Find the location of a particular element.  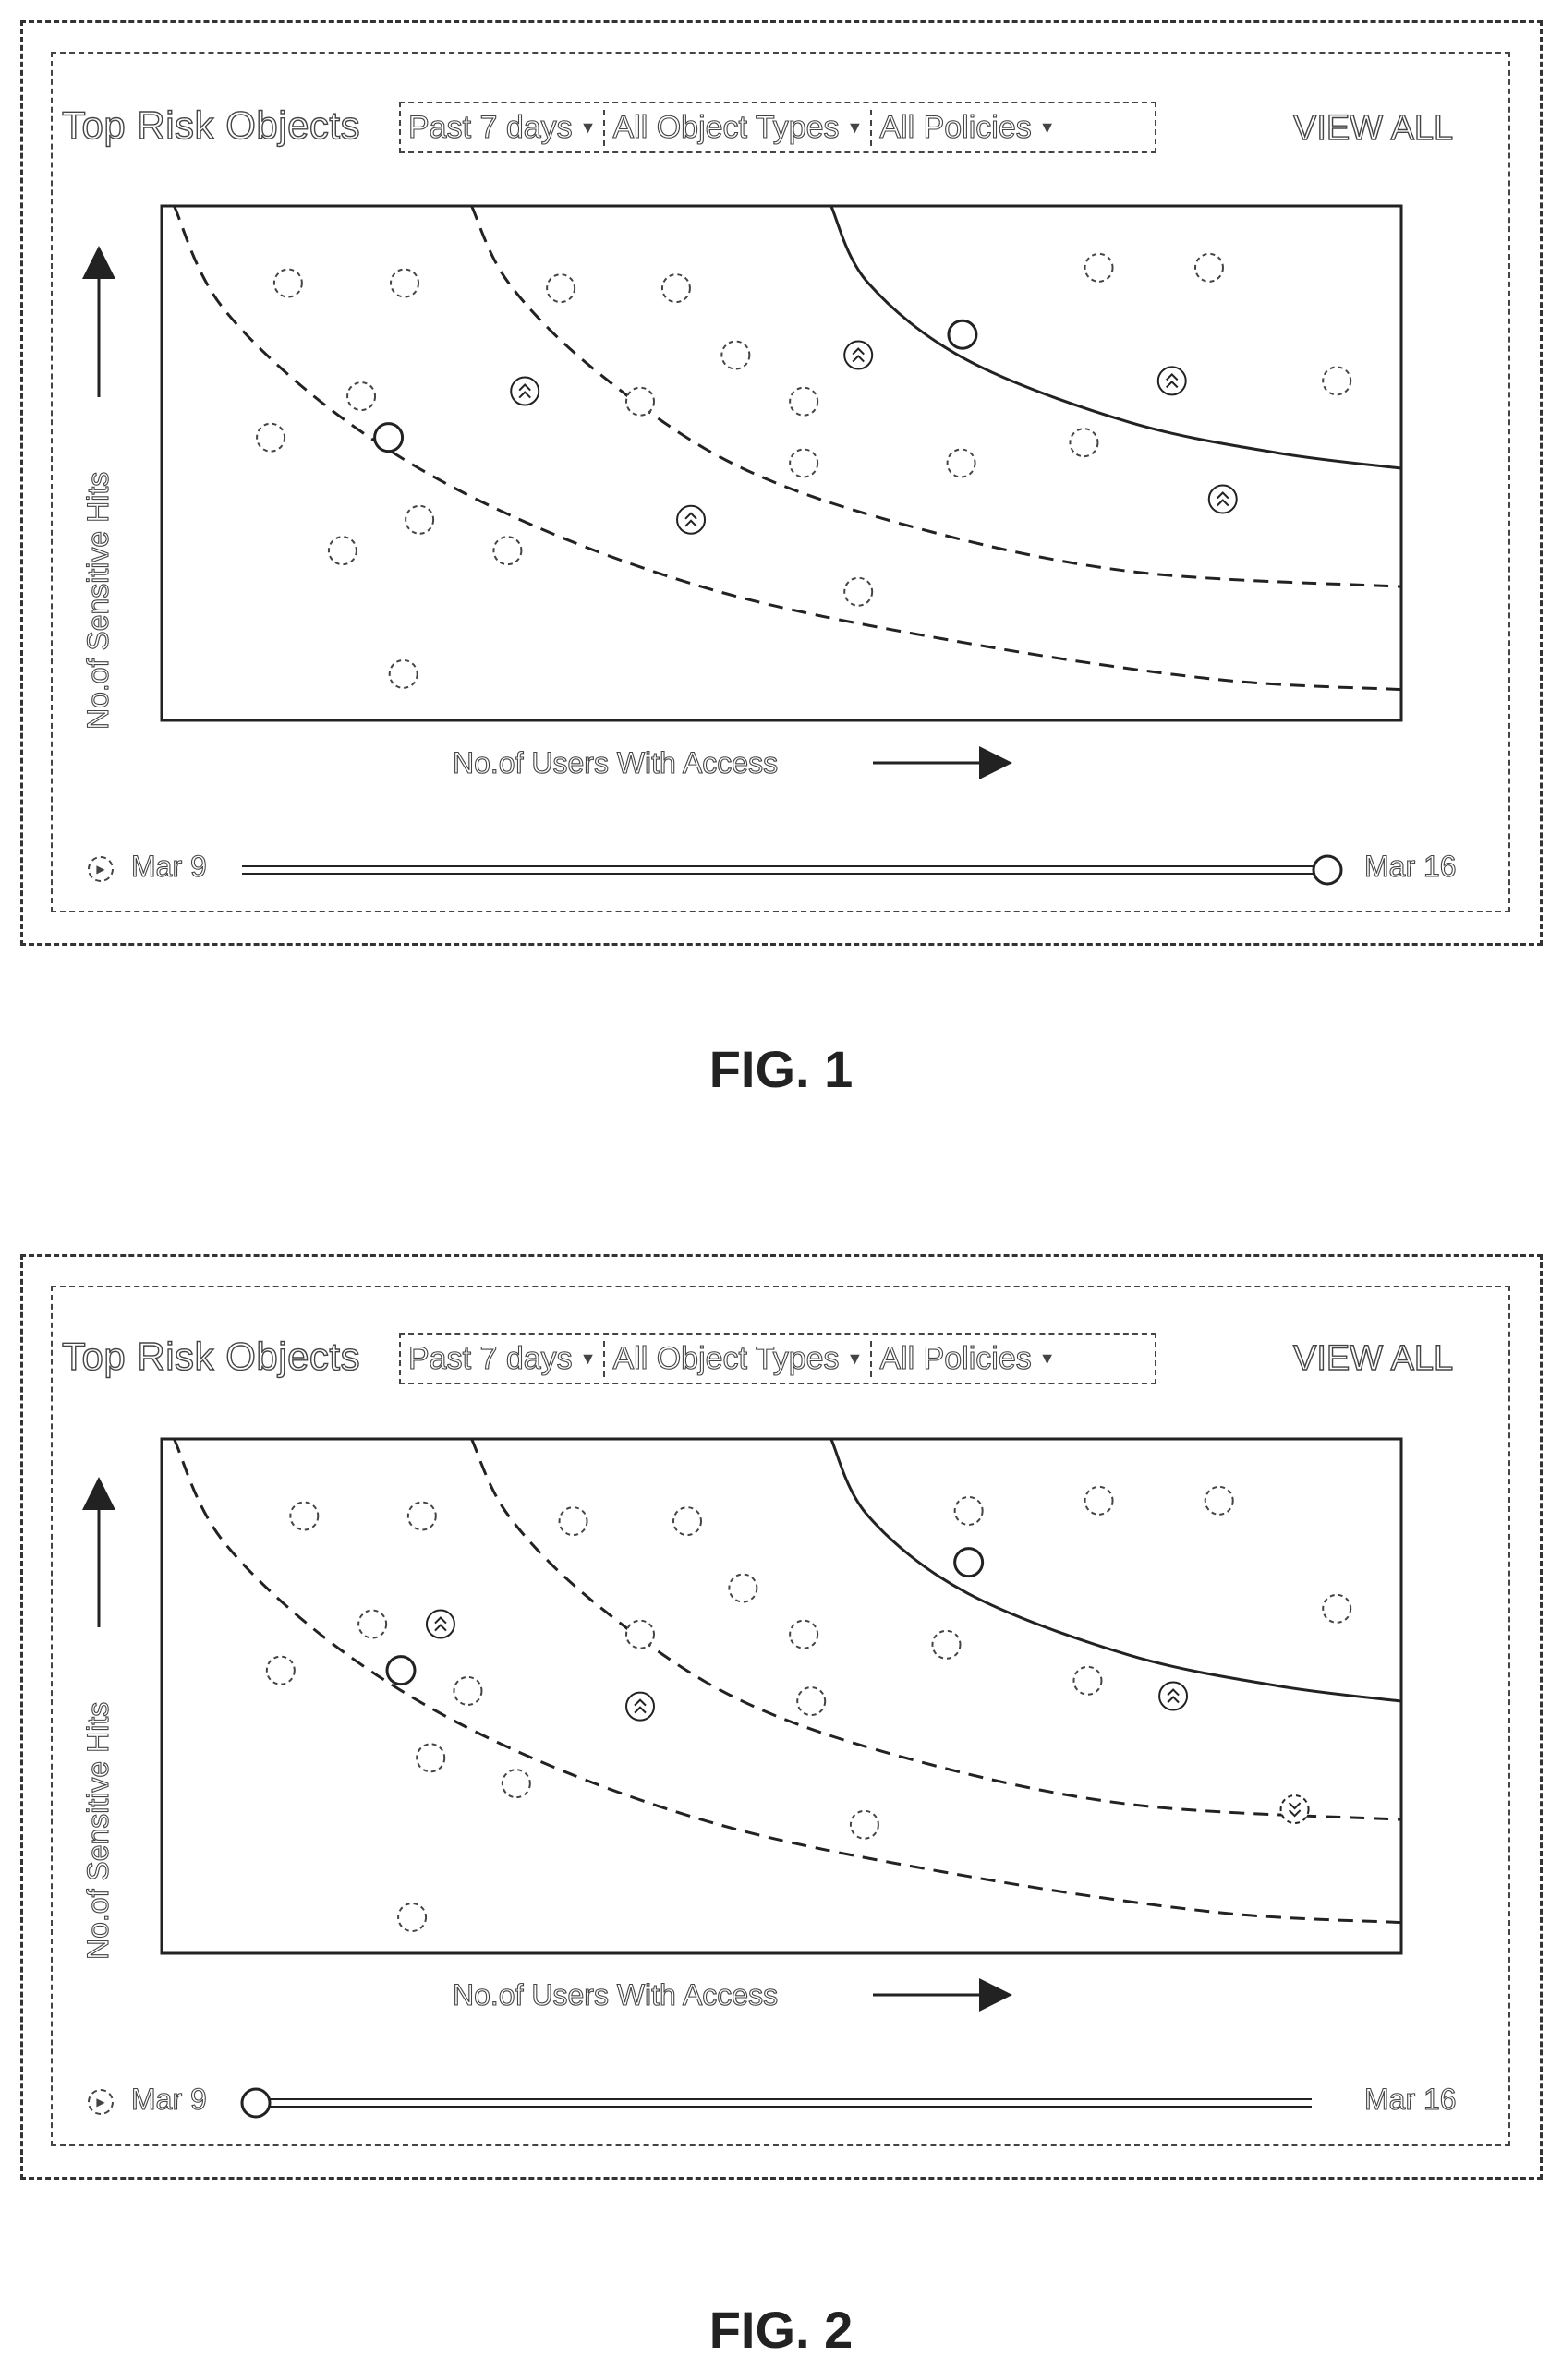

widget-title: Top Risk Objects is located at coordinates (211, 1356).